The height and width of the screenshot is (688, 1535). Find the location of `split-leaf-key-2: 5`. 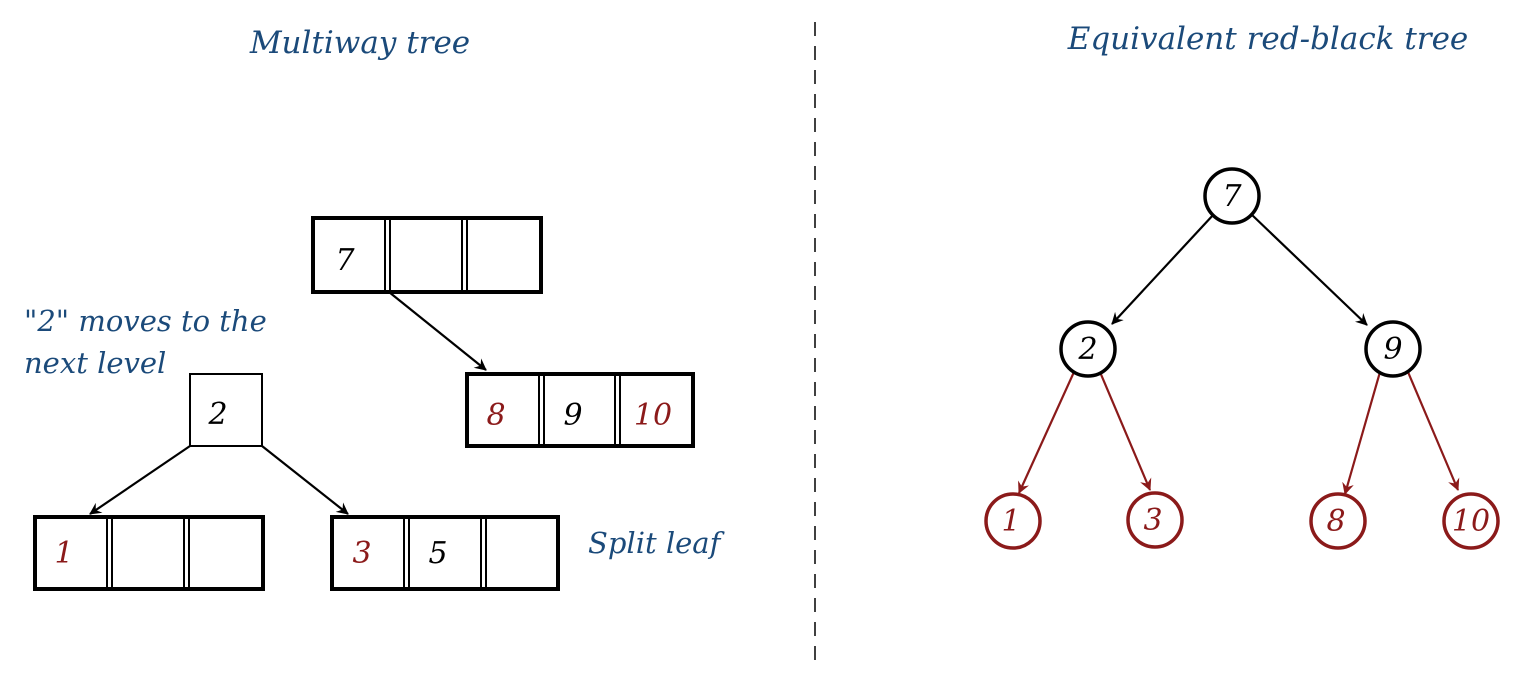

split-leaf-key-2: 5 is located at coordinates (437, 553).